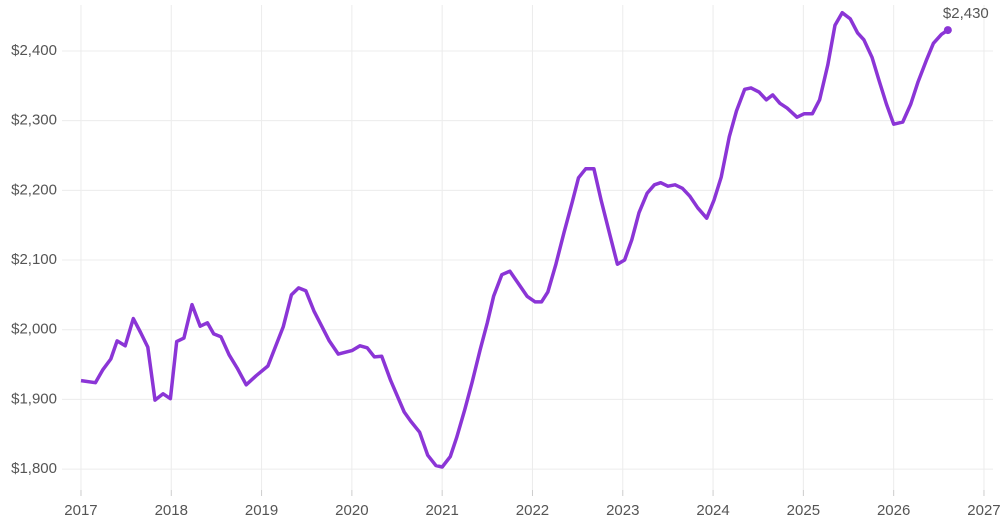  Describe the element at coordinates (34, 50) in the screenshot. I see `y-tick-label: $2,400` at that location.